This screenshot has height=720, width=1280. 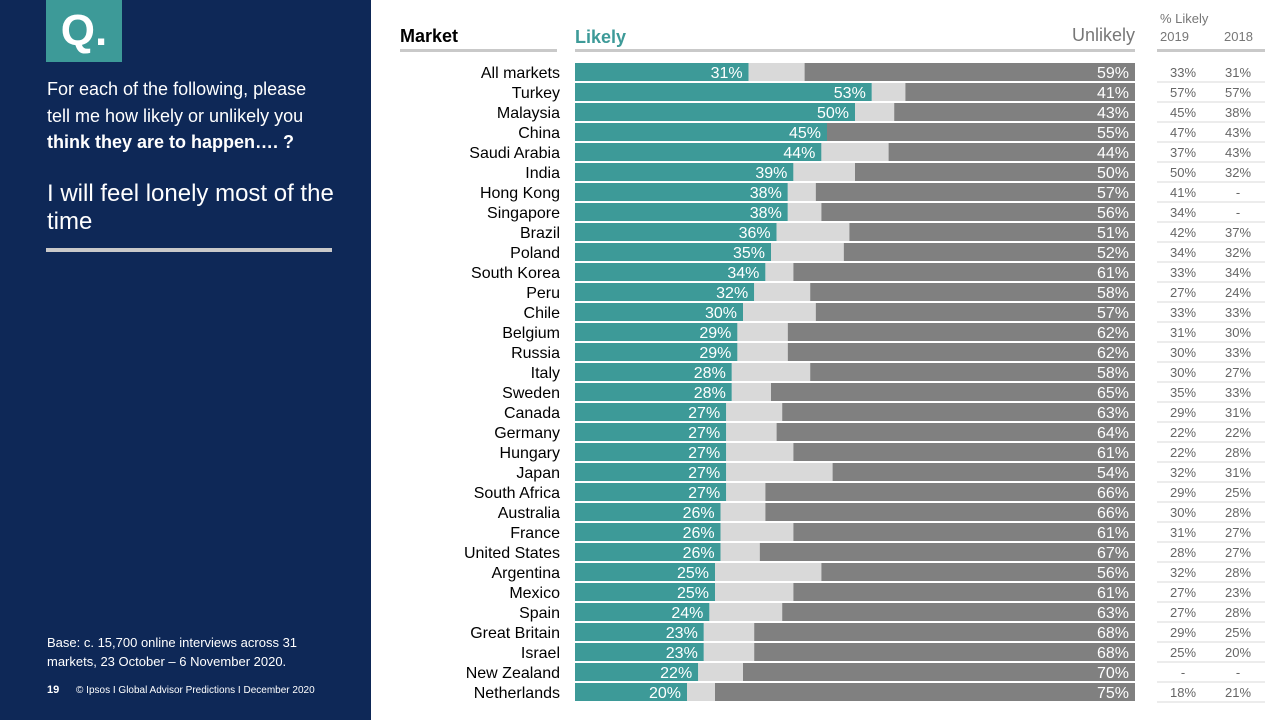 What do you see at coordinates (1113, 153) in the screenshot?
I see `unlikely-value-label: 44%` at bounding box center [1113, 153].